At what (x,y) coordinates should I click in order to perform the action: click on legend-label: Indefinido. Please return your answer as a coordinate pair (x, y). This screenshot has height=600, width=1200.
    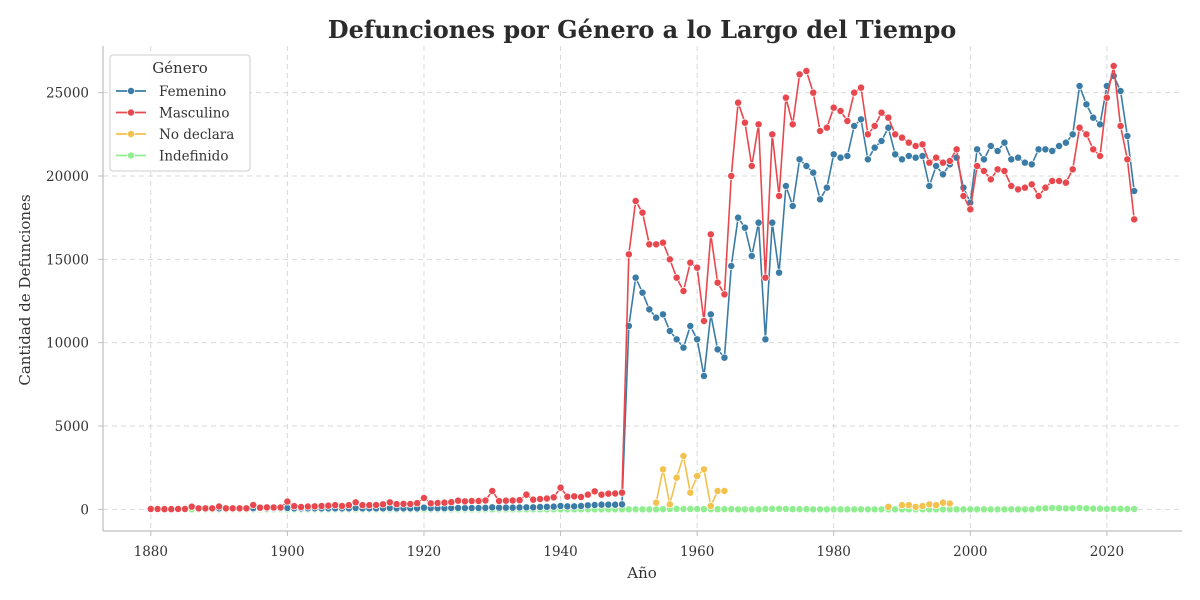
    Looking at the image, I should click on (193, 157).